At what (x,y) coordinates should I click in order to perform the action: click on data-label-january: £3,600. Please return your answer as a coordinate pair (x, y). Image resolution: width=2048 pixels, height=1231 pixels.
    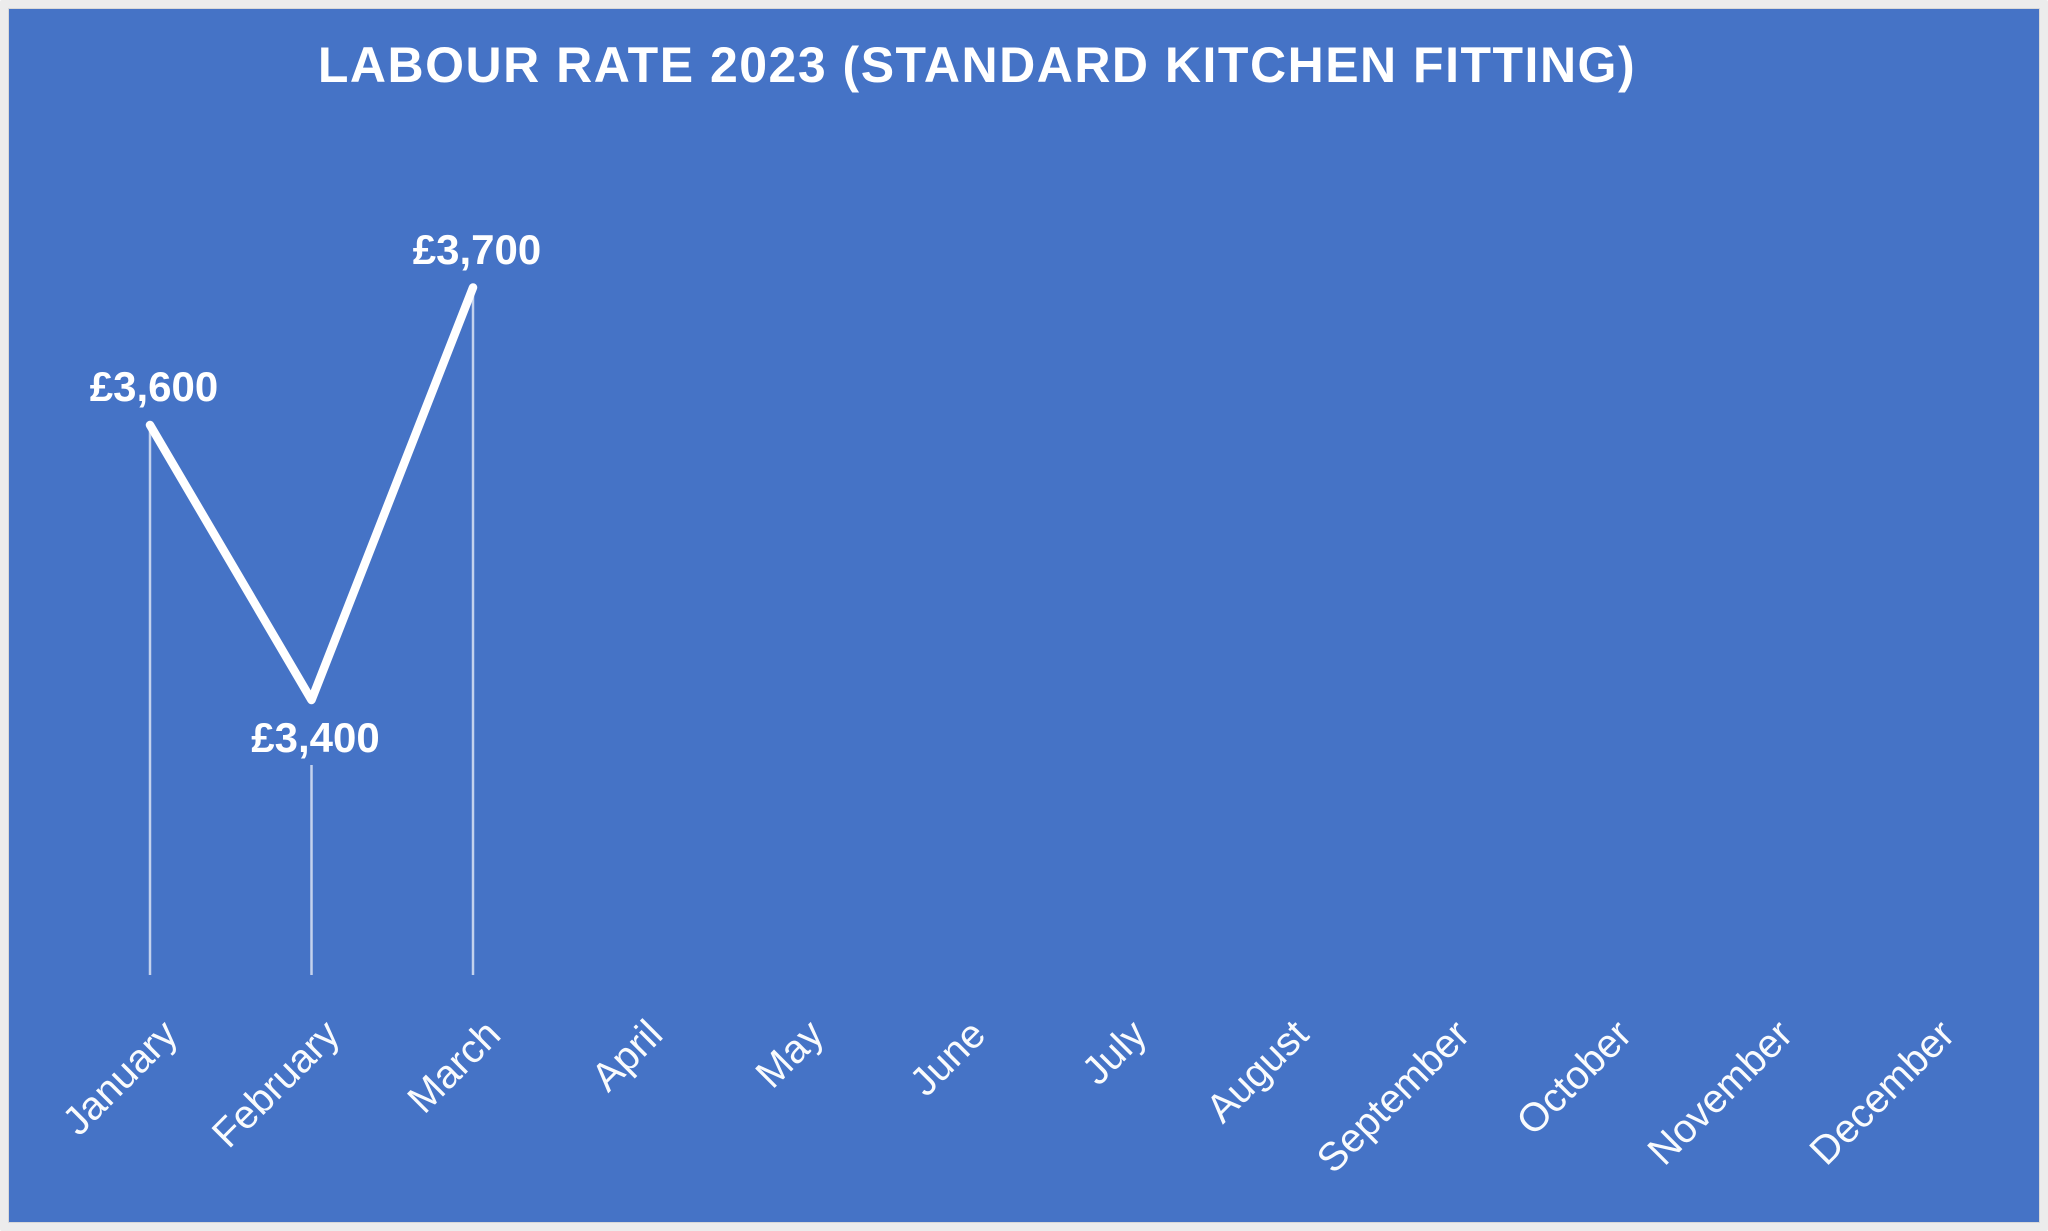
    Looking at the image, I should click on (154, 386).